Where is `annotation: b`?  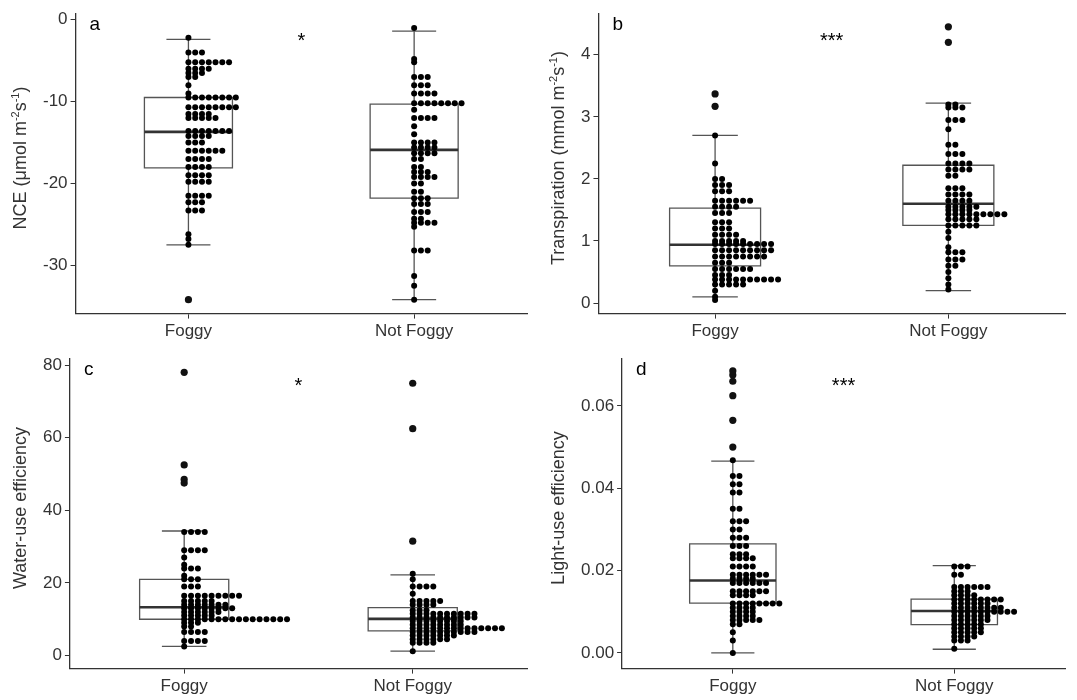 annotation: b is located at coordinates (618, 23).